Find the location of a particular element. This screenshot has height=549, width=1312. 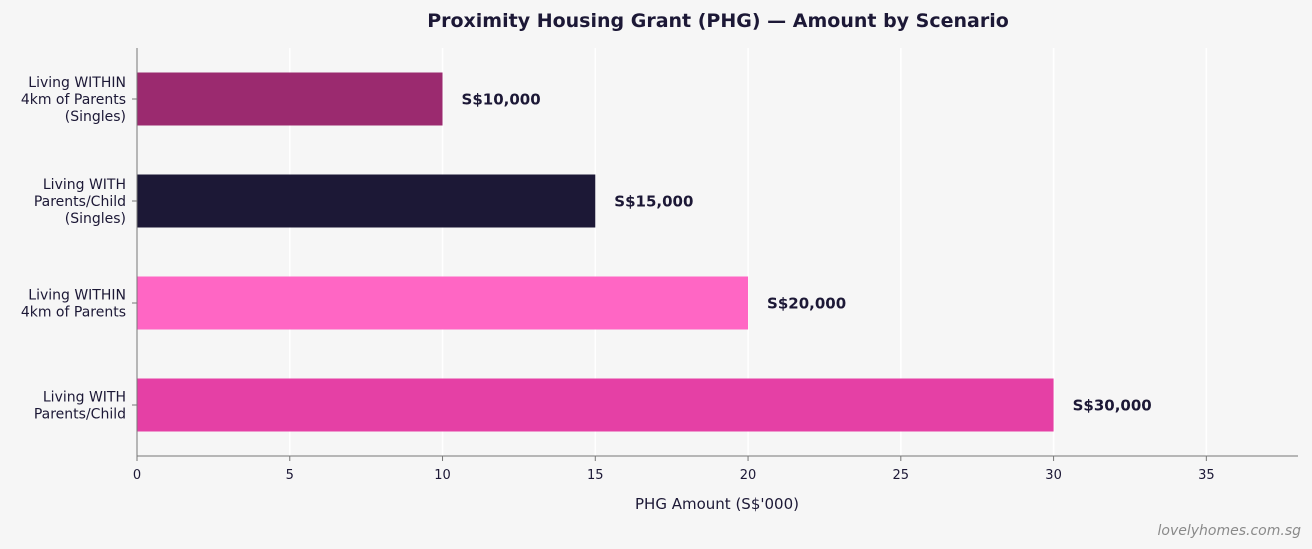

category-label: Living WITHIN 4km of Parents is located at coordinates (73, 304).